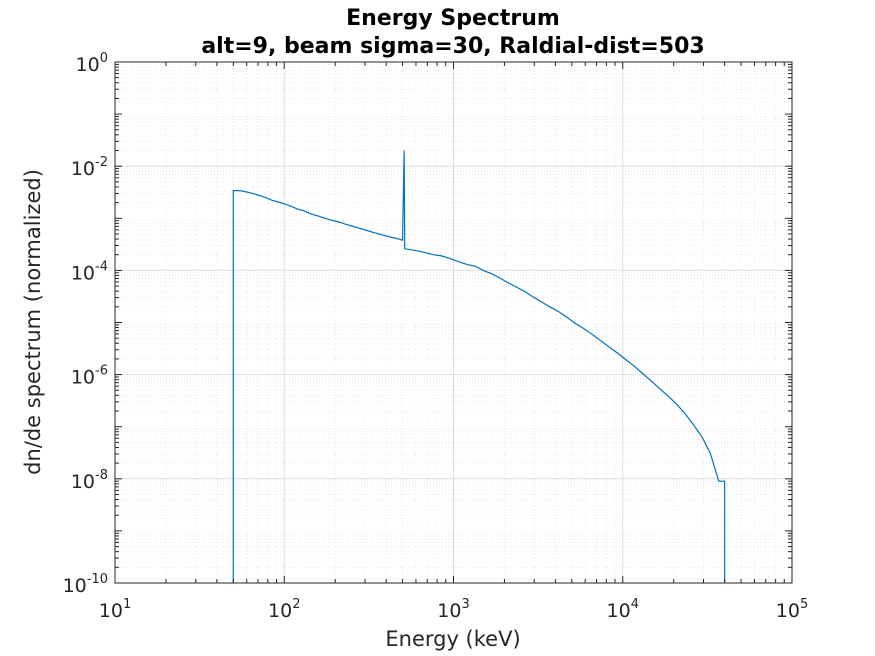 This screenshot has height=656, width=875. I want to click on x-tick-label: 10¹, so click(115, 609).